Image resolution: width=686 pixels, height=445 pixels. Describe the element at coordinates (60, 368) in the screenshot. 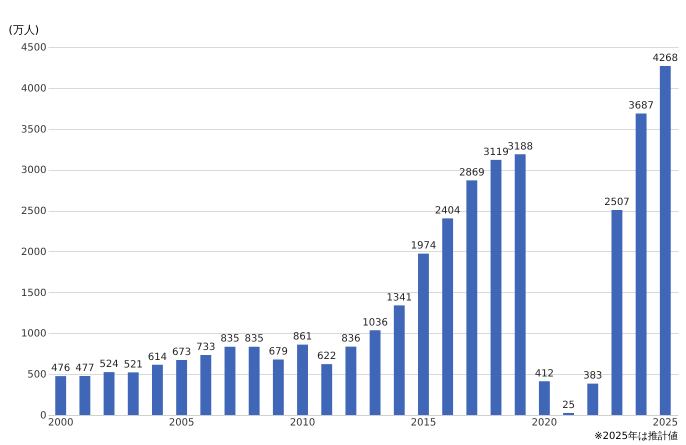

I see `data-label: 476` at that location.